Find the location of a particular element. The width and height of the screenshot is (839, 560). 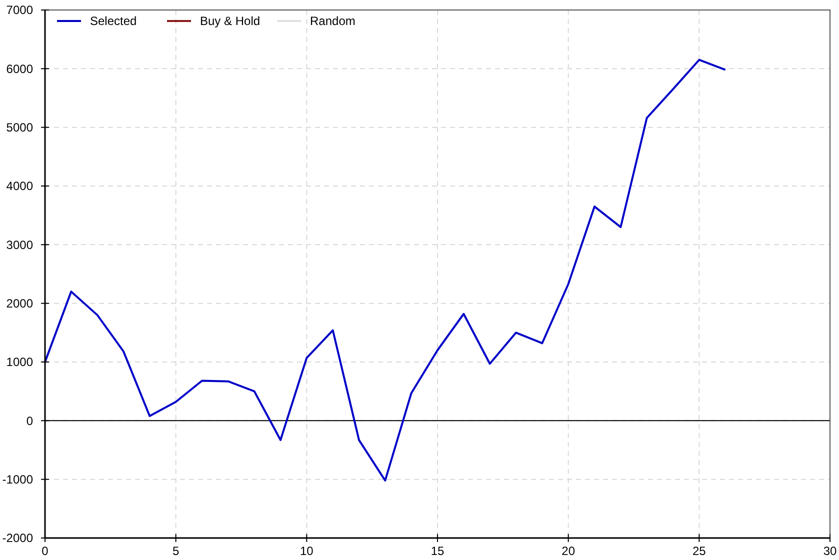

y-tick-label: 7000 is located at coordinates (20, 10).